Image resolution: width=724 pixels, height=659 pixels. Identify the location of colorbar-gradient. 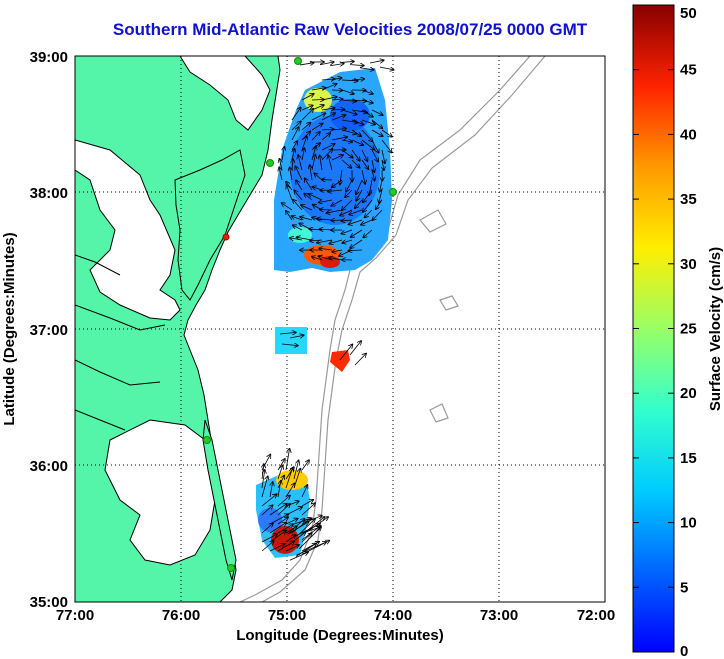
(653, 328).